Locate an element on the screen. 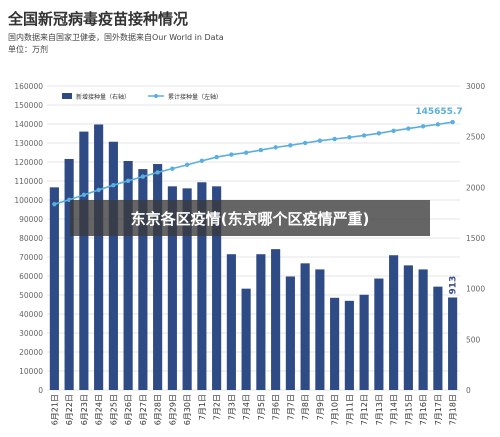  x-tick-label: 6月22日 is located at coordinates (69, 409).